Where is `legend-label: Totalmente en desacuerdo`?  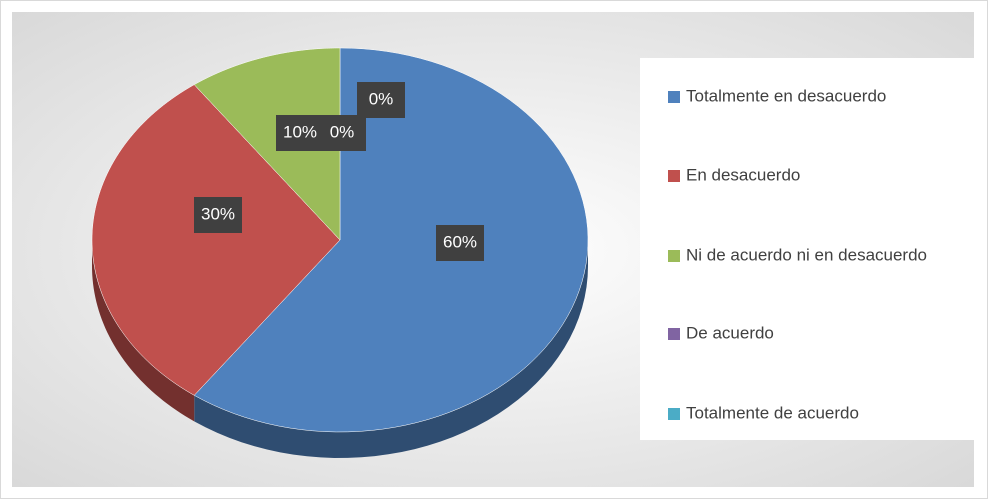
legend-label: Totalmente en desacuerdo is located at coordinates (786, 95).